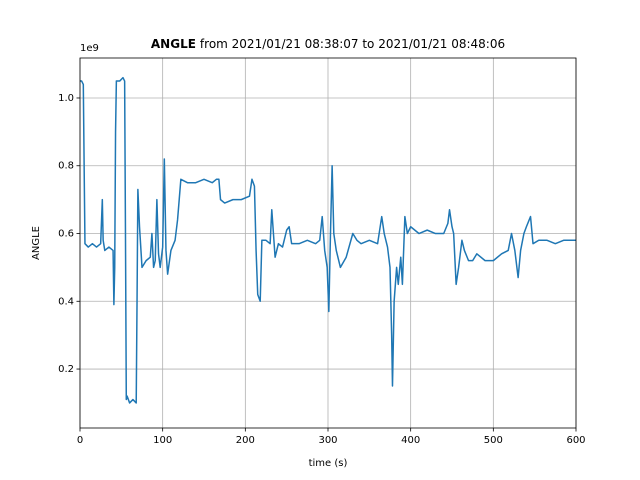  I want to click on y-tick-label: 0.4, so click(66, 301).